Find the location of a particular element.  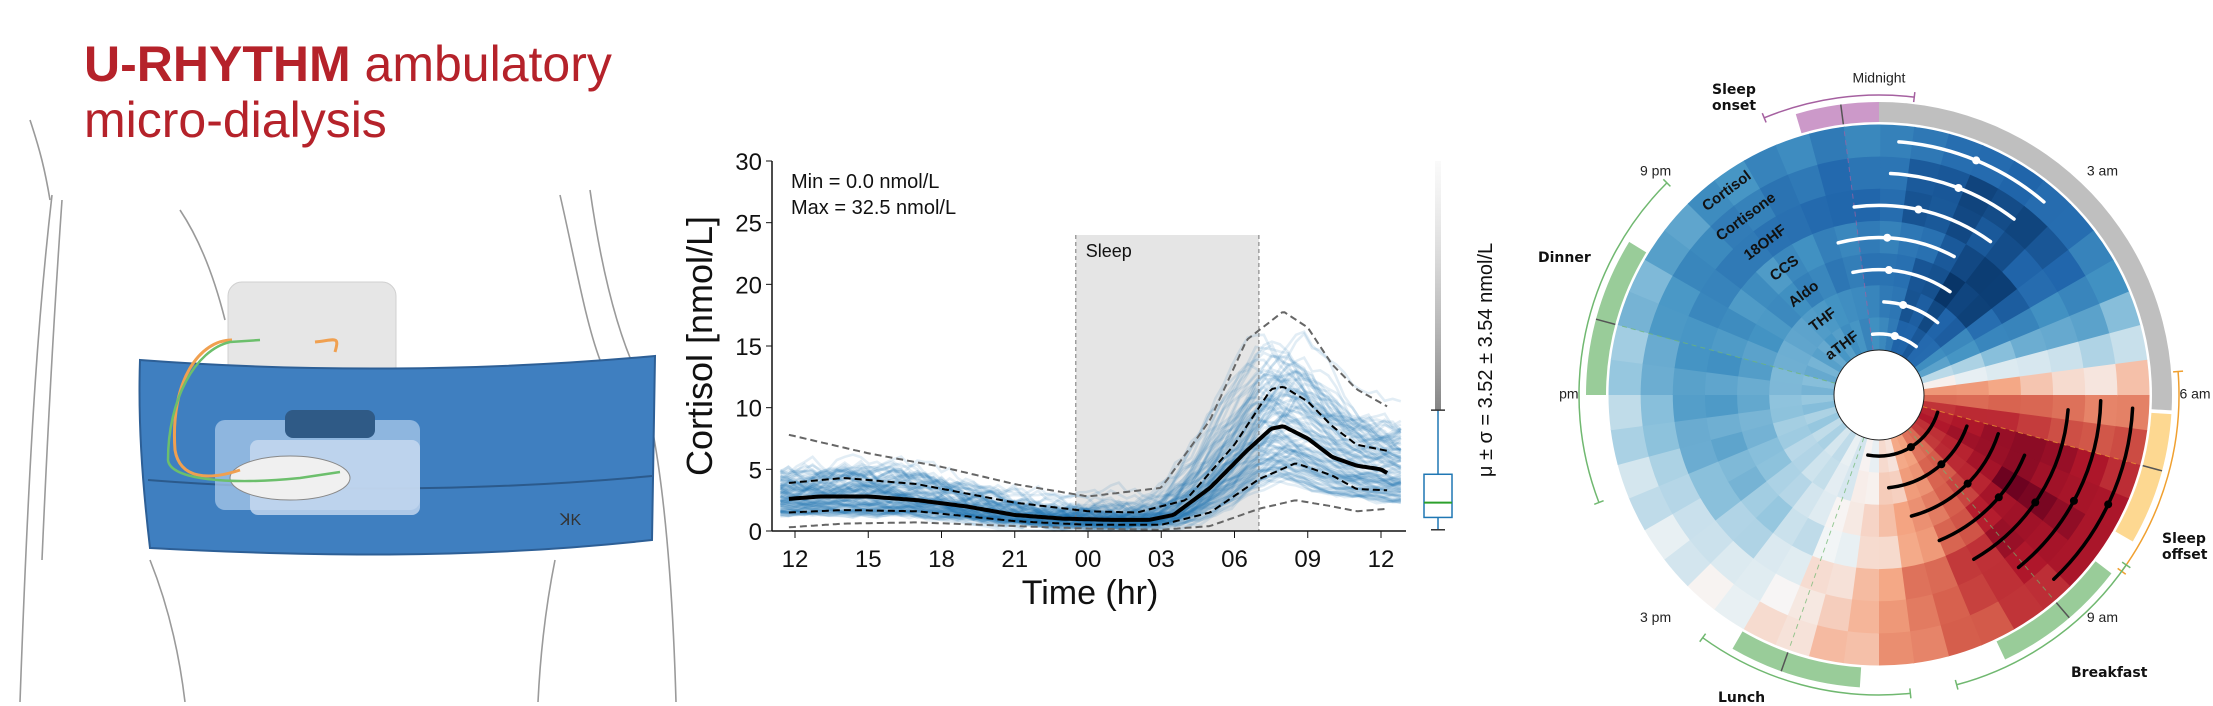

figure-title: U-RHYTHM ambulatory micro-dialysis is located at coordinates (348, 92).